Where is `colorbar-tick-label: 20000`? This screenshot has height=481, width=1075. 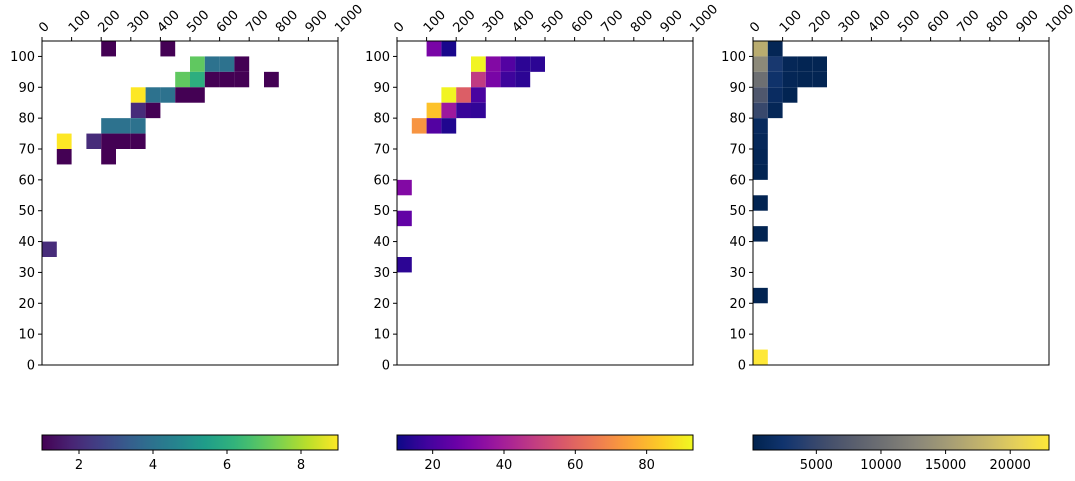
colorbar-tick-label: 20000 is located at coordinates (1010, 465).